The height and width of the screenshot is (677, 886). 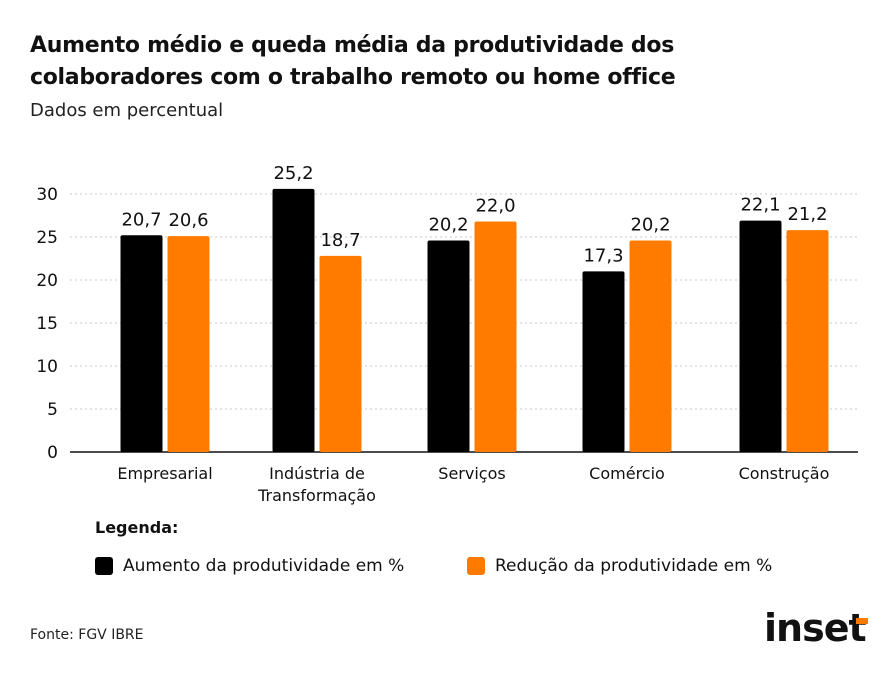 I want to click on x-tick-label: Serviços, so click(x=471, y=473).